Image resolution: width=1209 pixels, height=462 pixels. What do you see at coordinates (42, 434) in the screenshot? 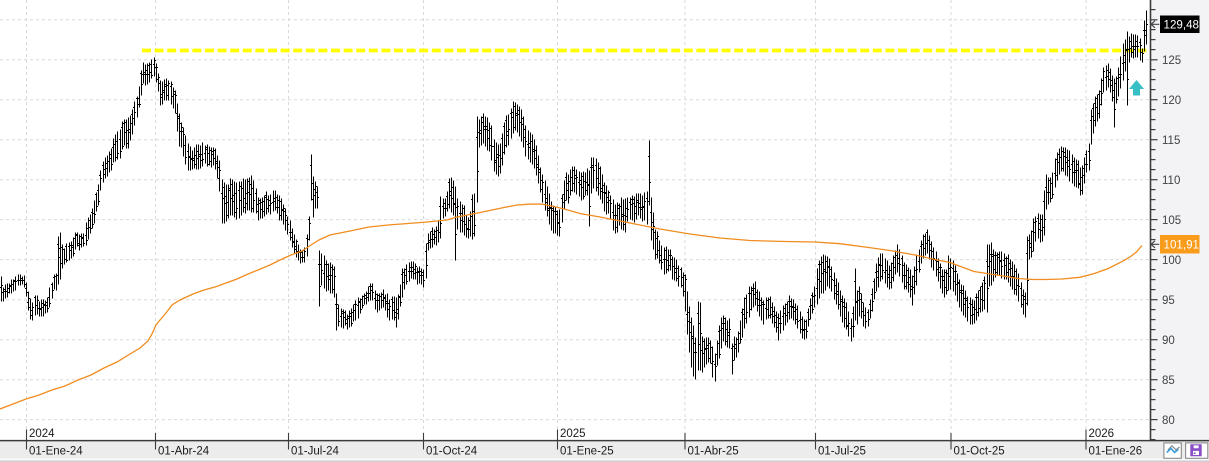
I see `svg-text: 2024` at bounding box center [42, 434].